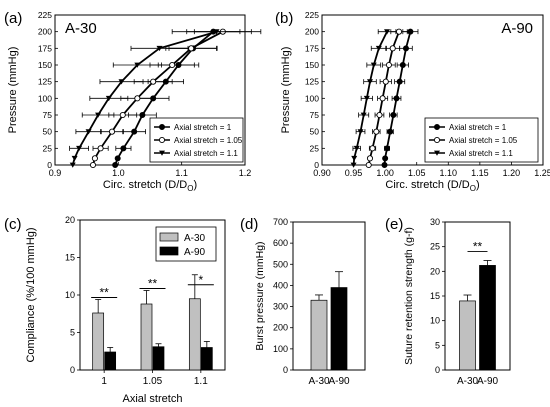 Image resolution: width=550 pixels, height=407 pixels. I want to click on y-tick-label: 400, so click(280, 285).